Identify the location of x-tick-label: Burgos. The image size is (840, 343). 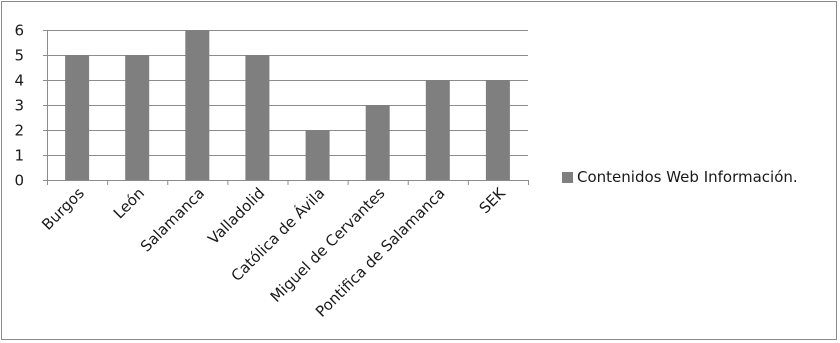
(63, 209).